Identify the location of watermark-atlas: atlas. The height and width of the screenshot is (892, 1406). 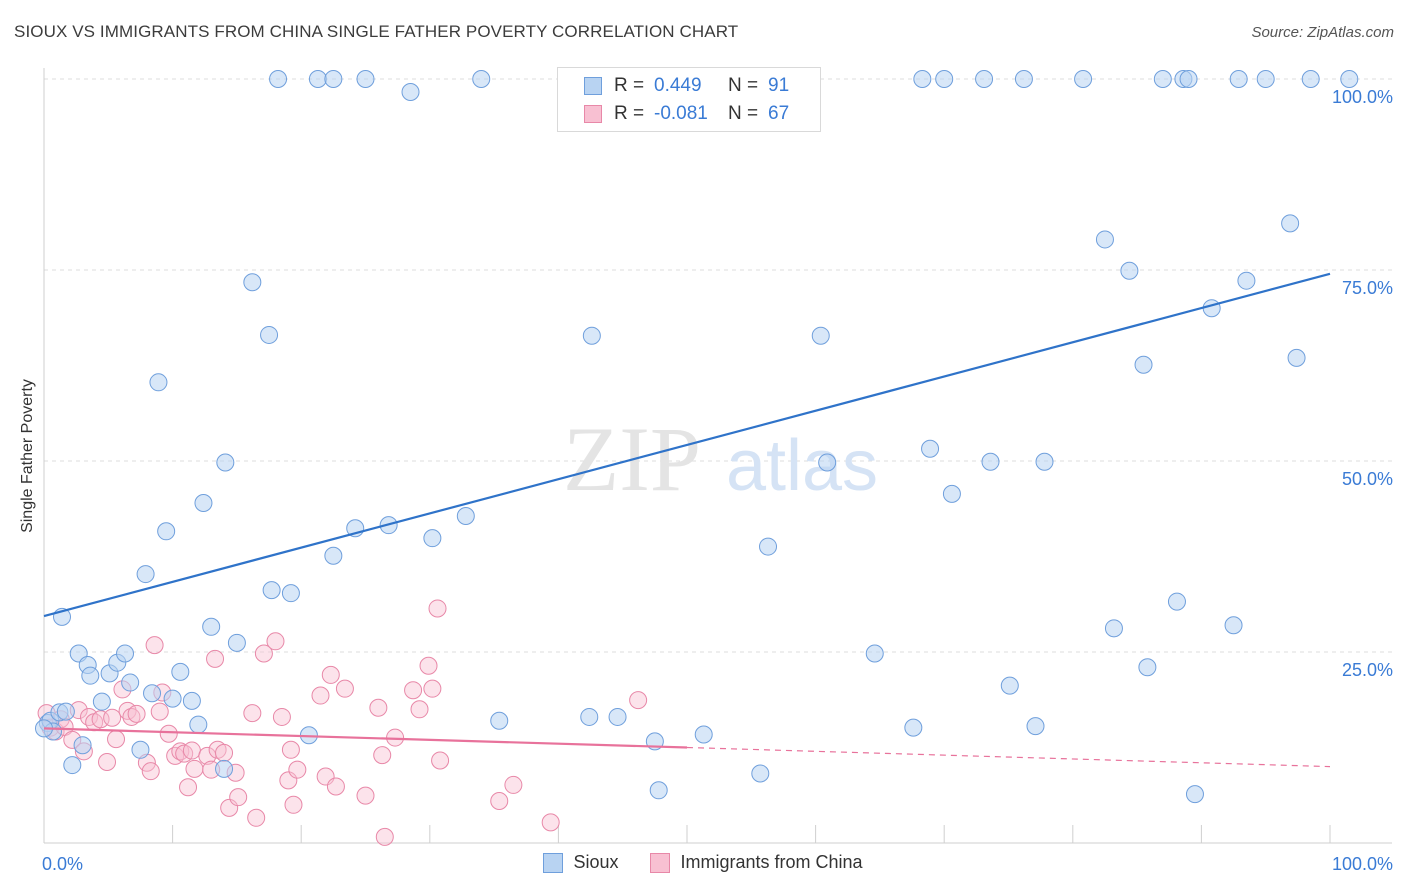
(802, 466).